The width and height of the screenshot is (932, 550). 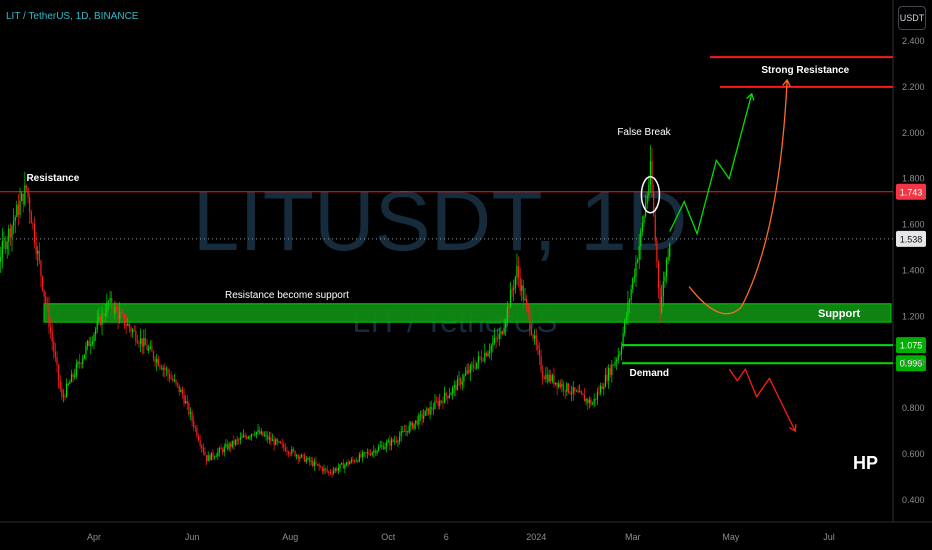 What do you see at coordinates (912, 18) in the screenshot?
I see `currency-button: USDT` at bounding box center [912, 18].